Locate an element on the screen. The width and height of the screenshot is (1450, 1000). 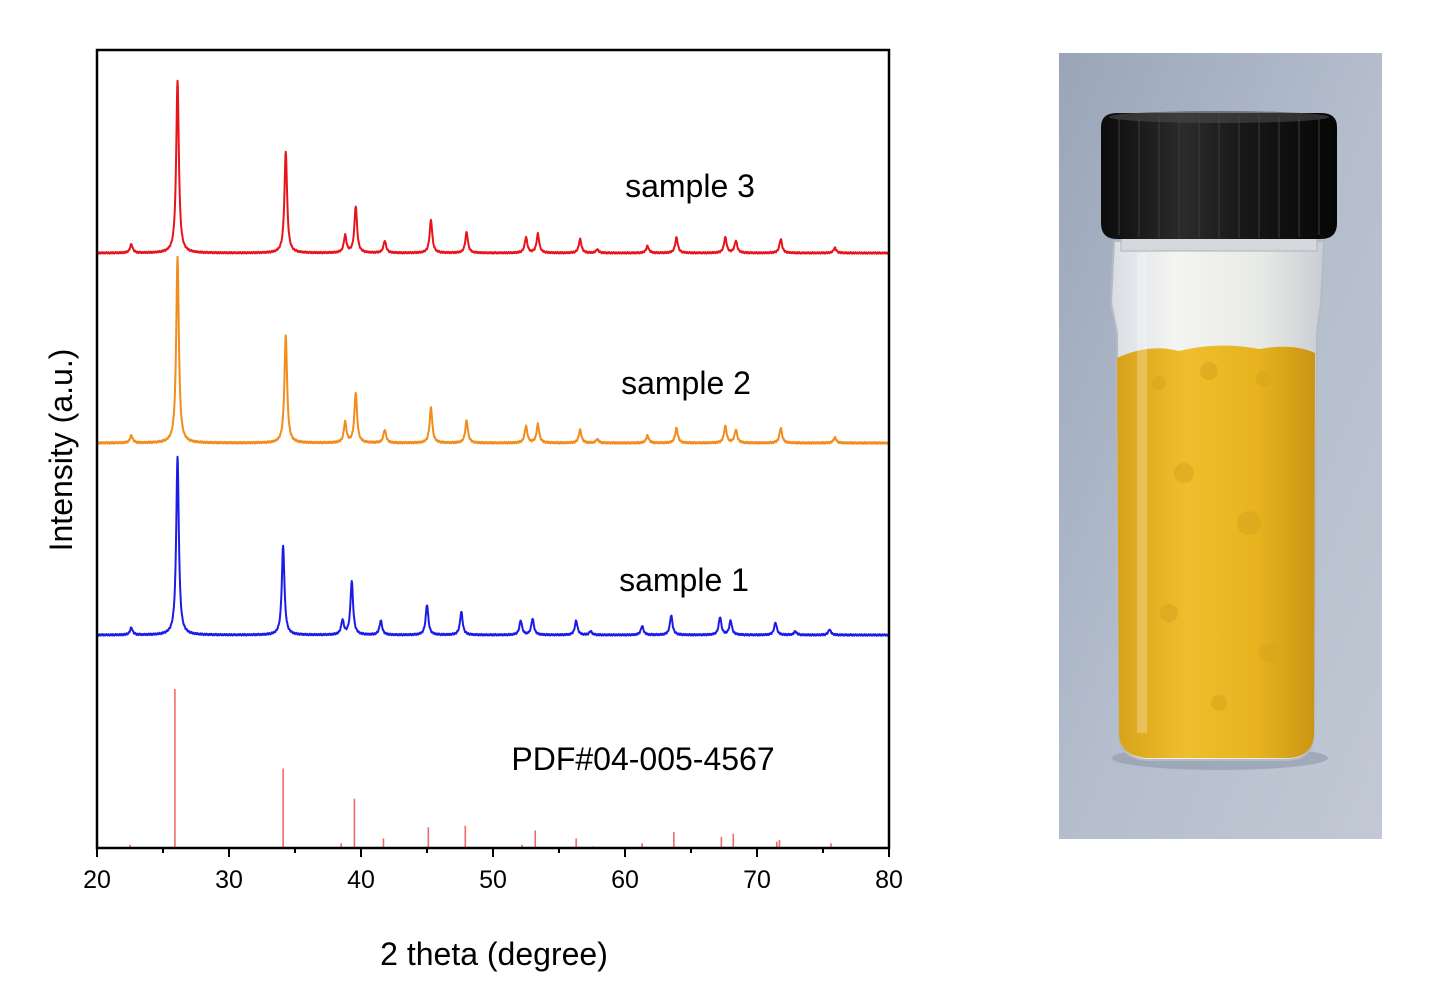
series-labels: sample 3 sample 2 sample 1 PDF#04-005-4567 is located at coordinates (642, 472).